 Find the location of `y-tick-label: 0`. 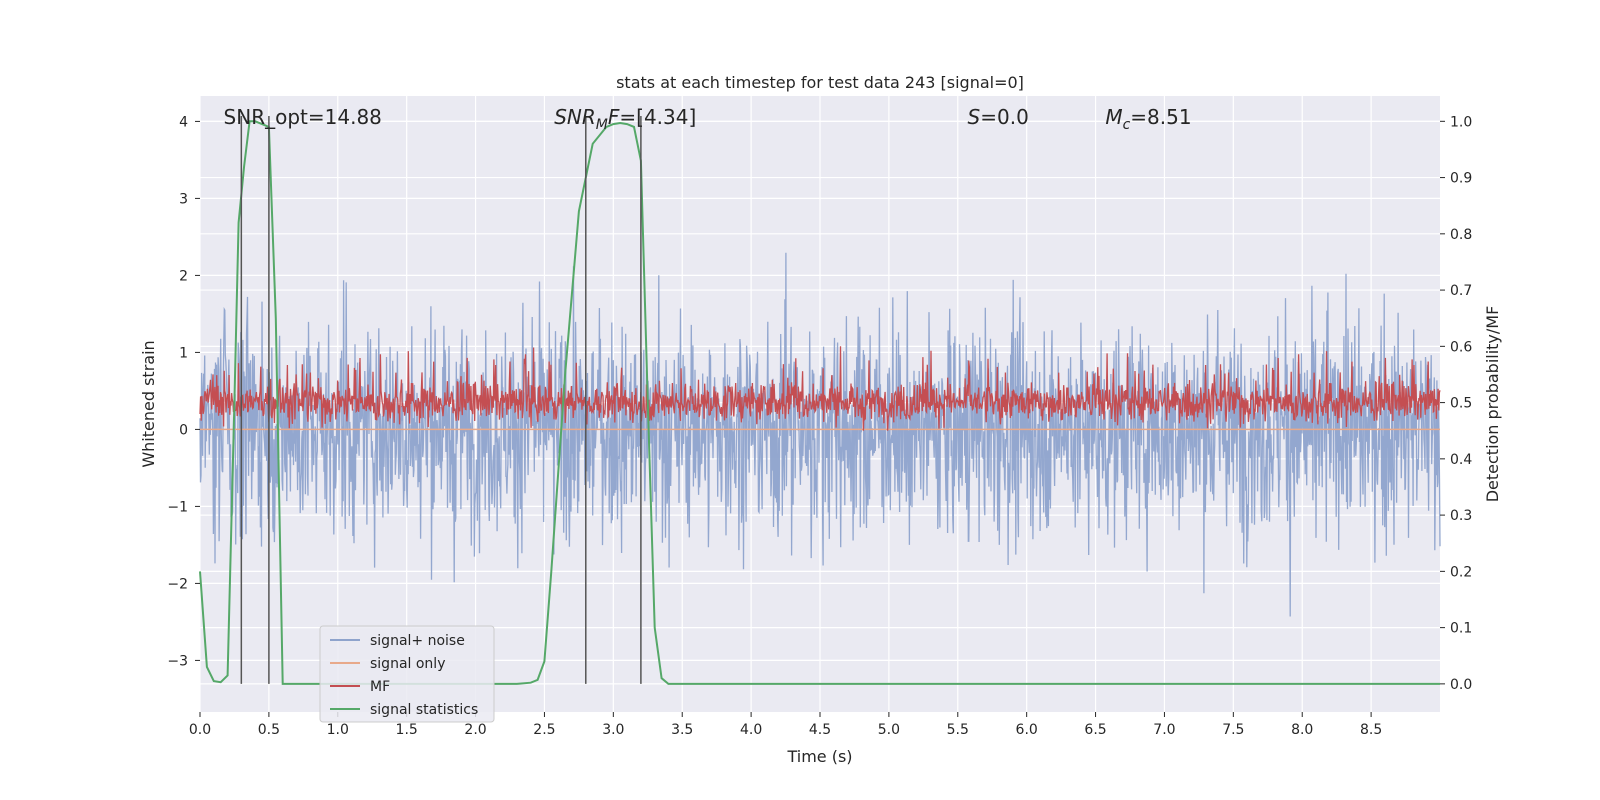

y-tick-label: 0 is located at coordinates (183, 430).